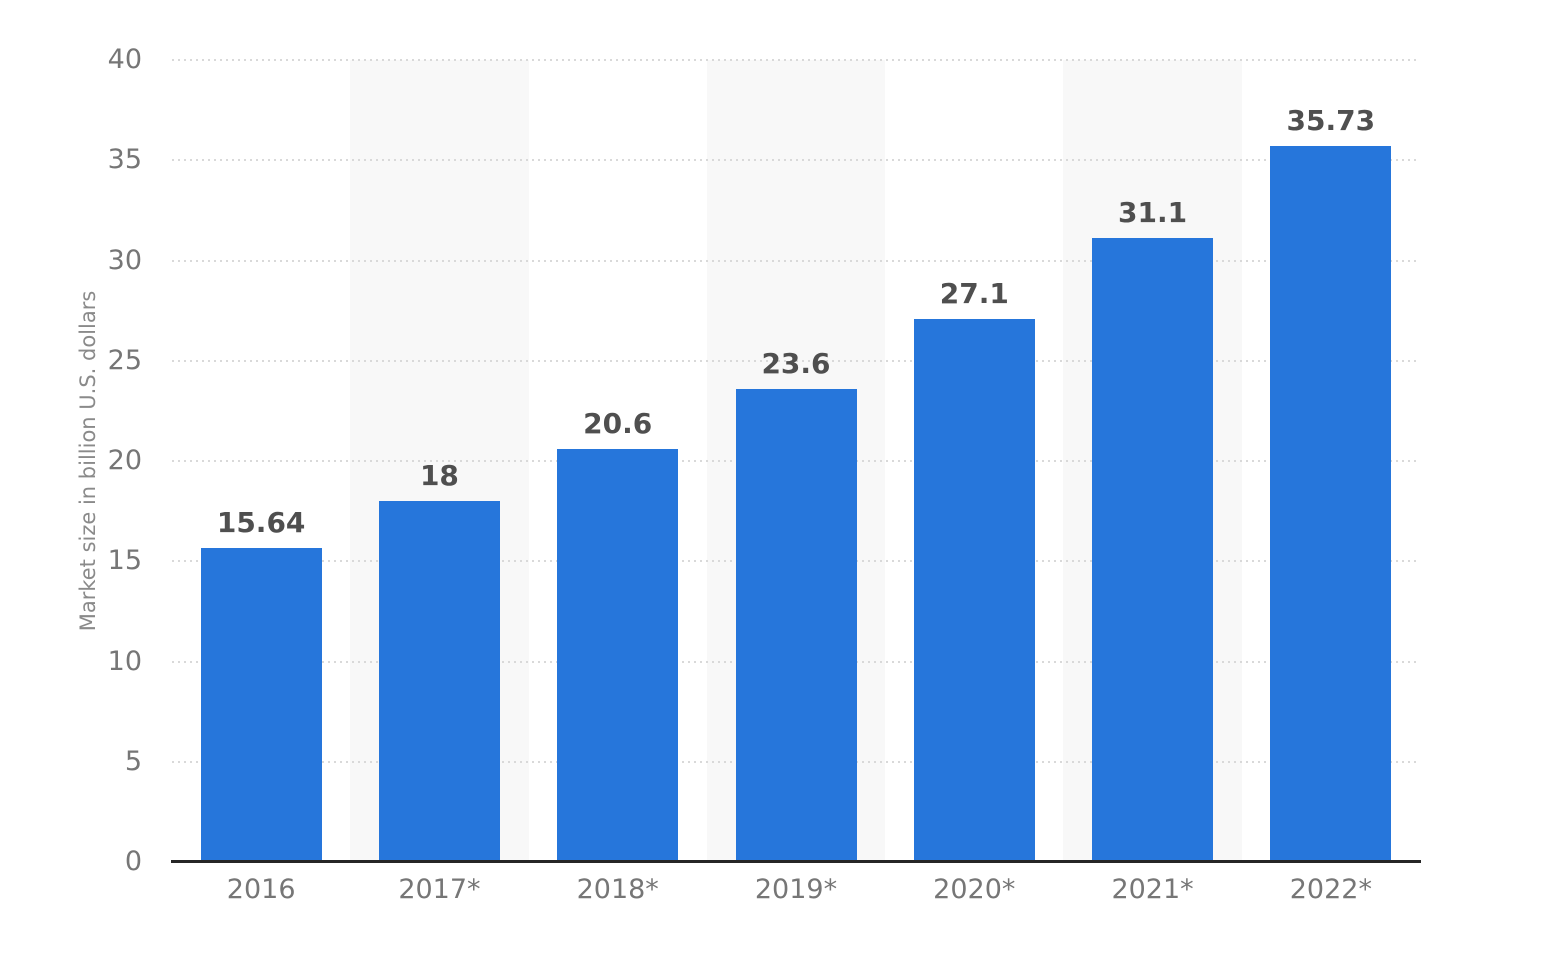 This screenshot has width=1568, height=954. Describe the element at coordinates (439, 476) in the screenshot. I see `bar-value-label: 18` at that location.